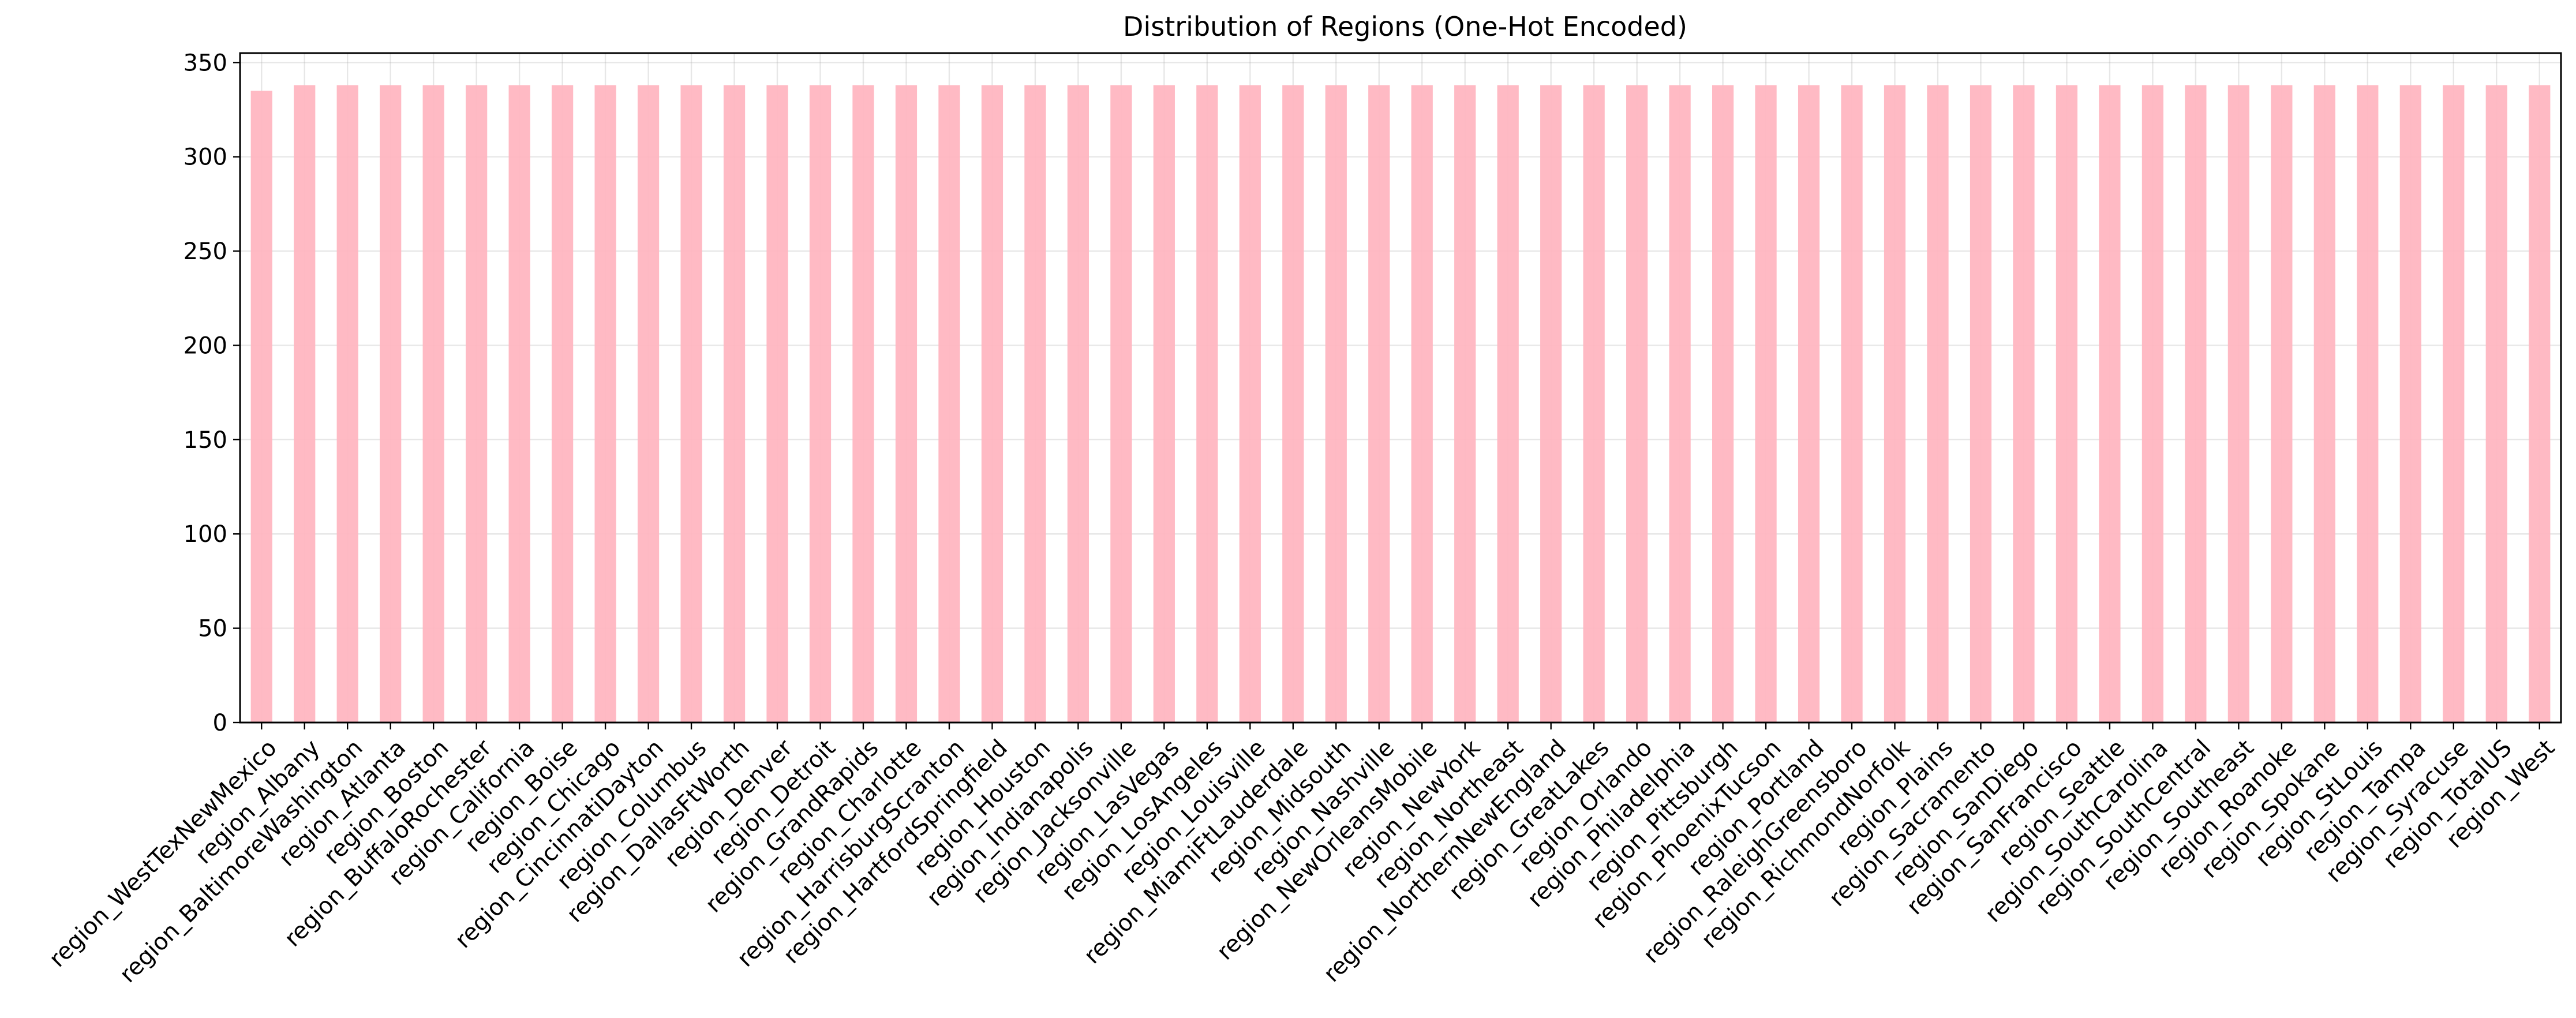 This screenshot has height=1018, width=2576. What do you see at coordinates (206, 440) in the screenshot?
I see `y-tick-label: 150` at bounding box center [206, 440].